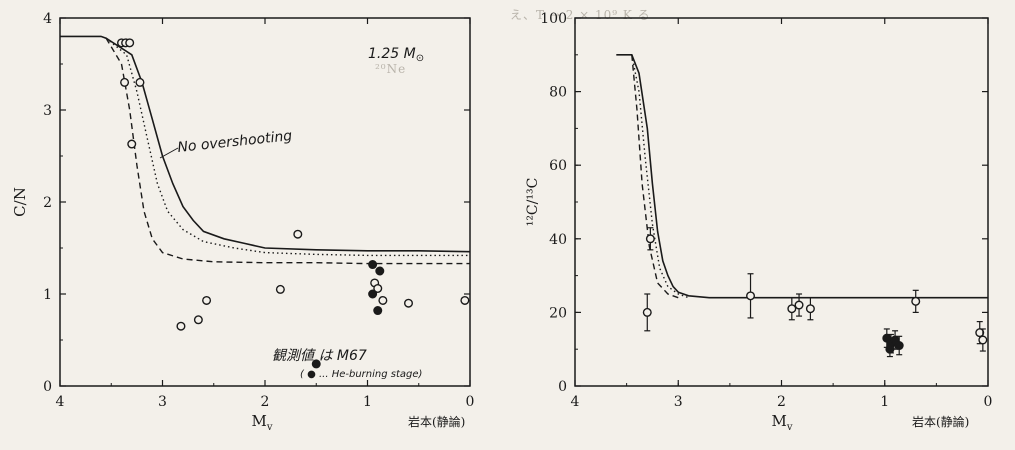 This screenshot has width=1015, height=450. Describe the element at coordinates (533, 202) in the screenshot. I see `carbon-ylabel: ¹²C/¹³C` at that location.